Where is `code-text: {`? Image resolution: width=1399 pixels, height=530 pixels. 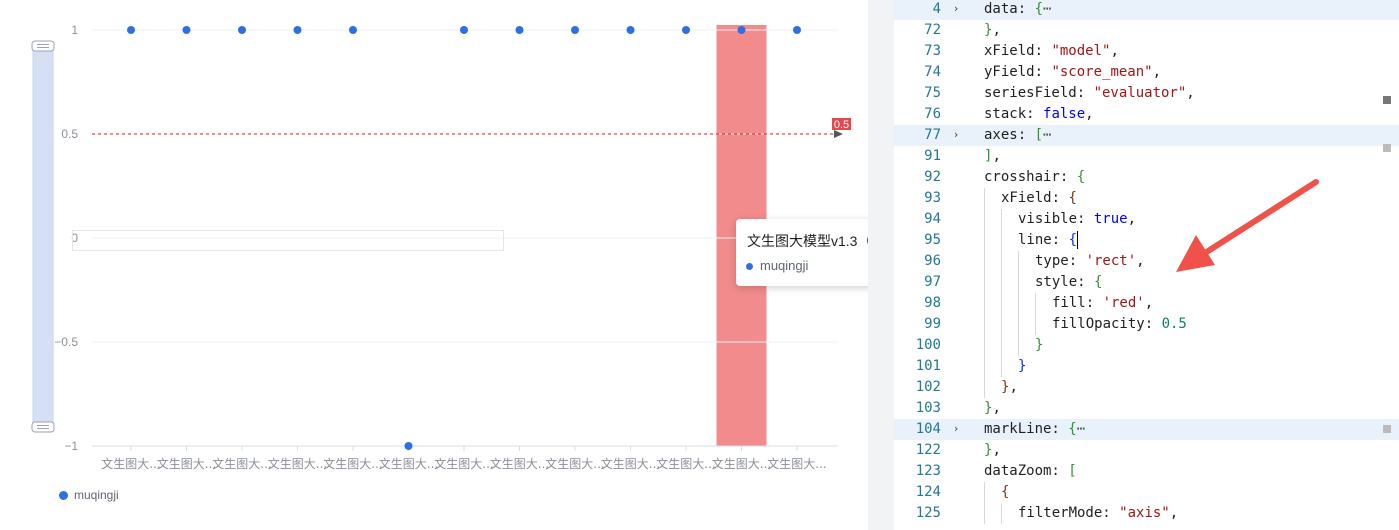 code-text: { is located at coordinates (1005, 492).